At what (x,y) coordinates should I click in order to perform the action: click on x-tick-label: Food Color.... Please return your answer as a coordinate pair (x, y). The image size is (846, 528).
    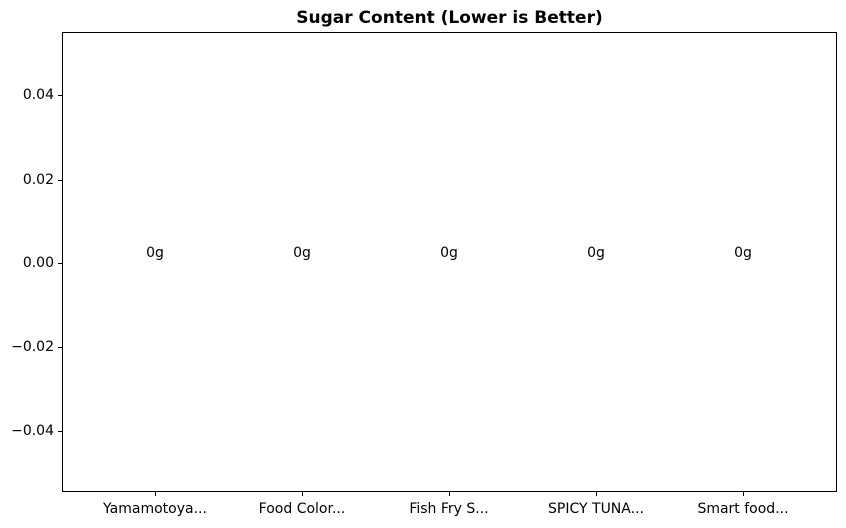
    Looking at the image, I should click on (302, 509).